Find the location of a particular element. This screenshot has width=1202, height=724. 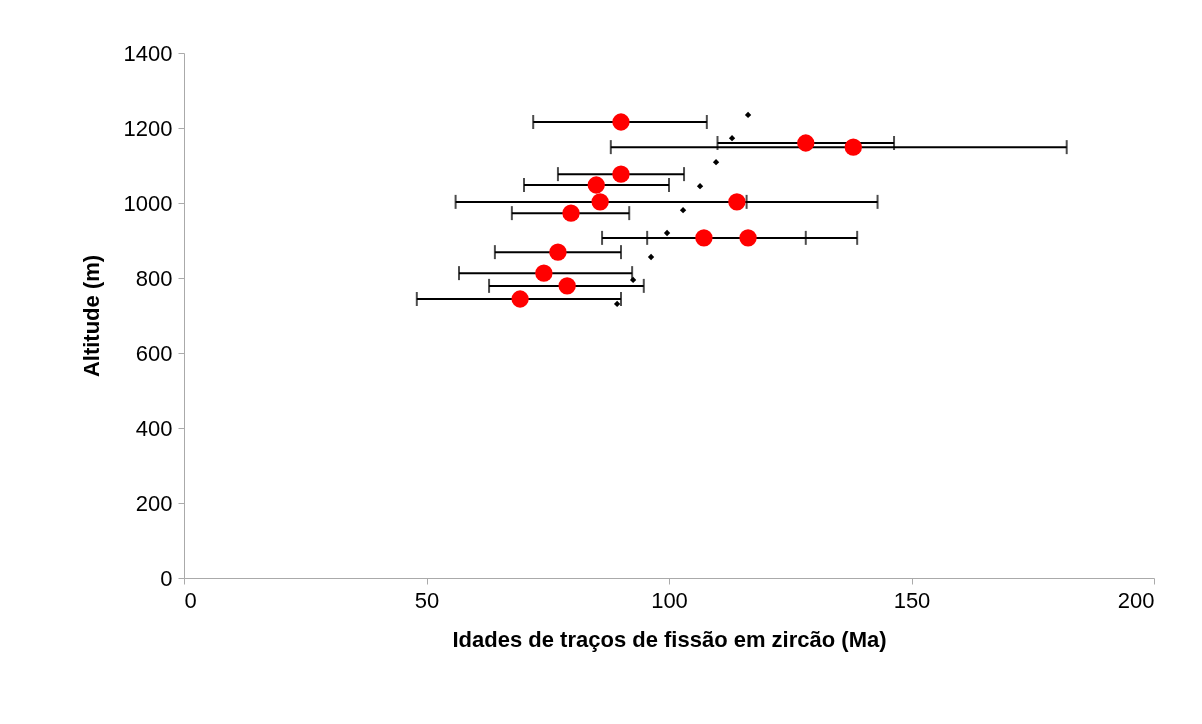

y-tick-label: 200 is located at coordinates (154, 503).